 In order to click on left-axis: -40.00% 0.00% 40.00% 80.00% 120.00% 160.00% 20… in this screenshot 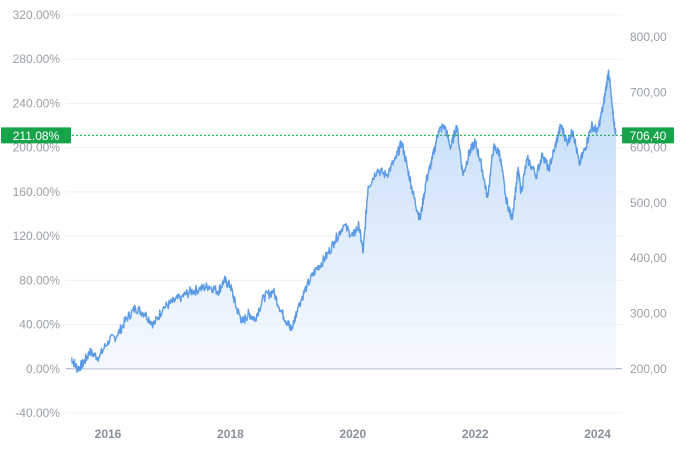, I will do `click(37, 214)`.